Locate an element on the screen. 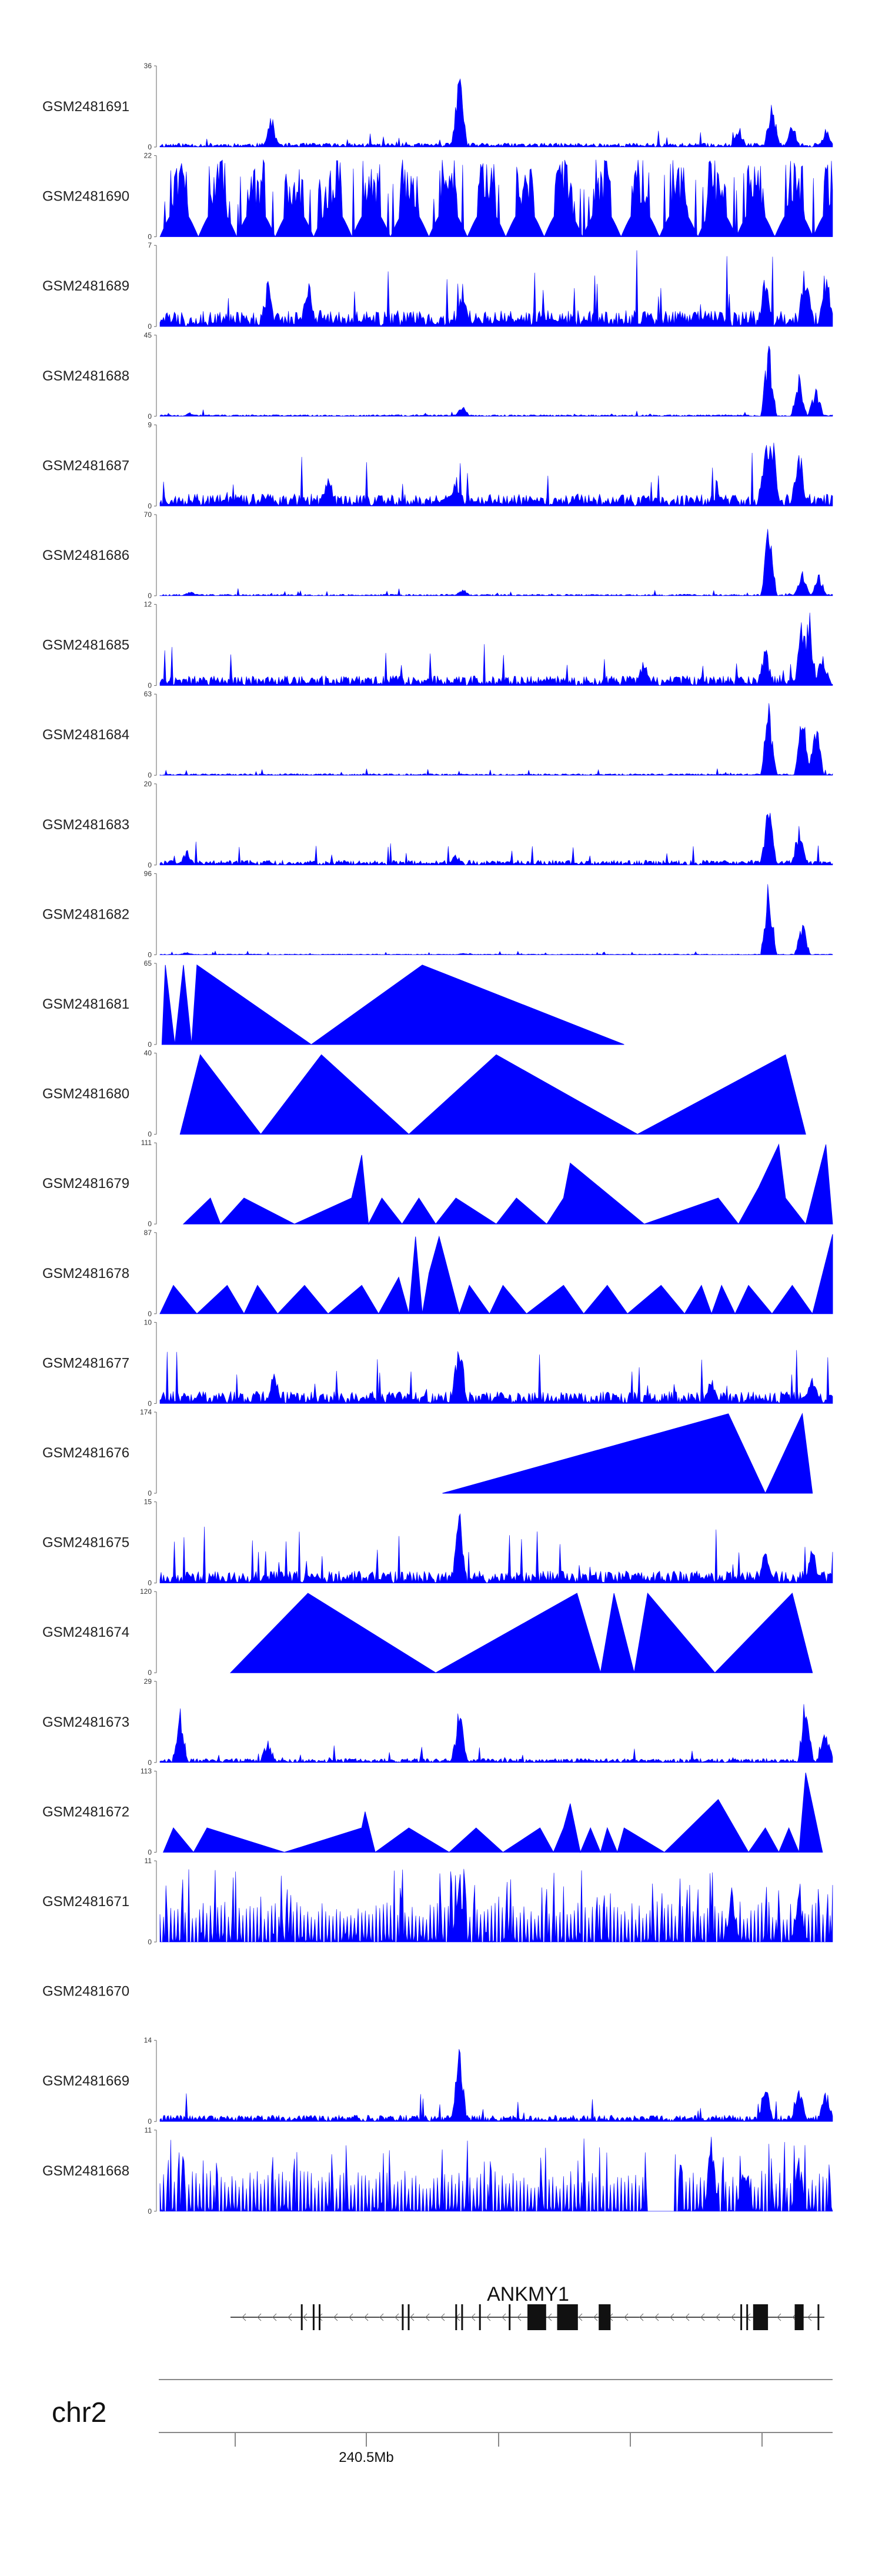 Image resolution: width=882 pixels, height=2576 pixels. track-label: GSM2481683 is located at coordinates (85, 825).